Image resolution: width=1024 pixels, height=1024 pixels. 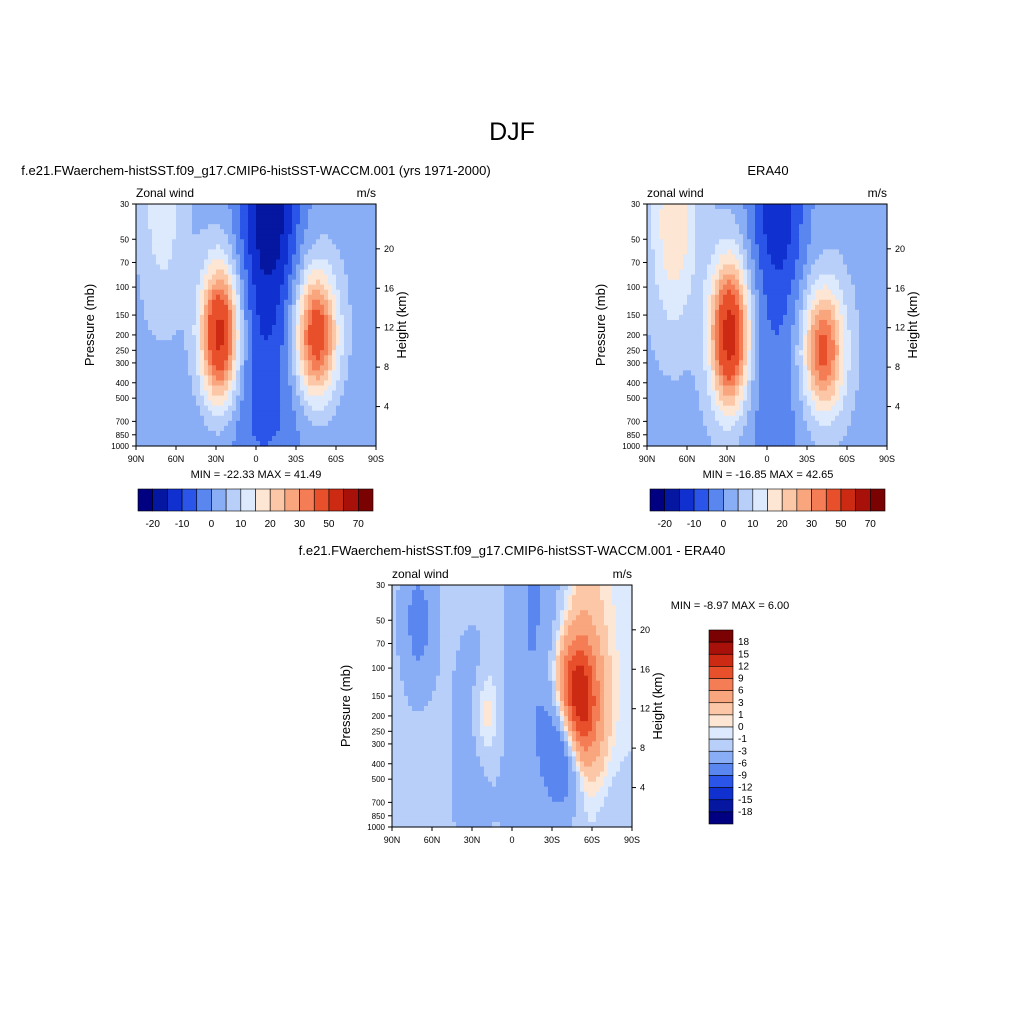 I want to click on x-tick-label: 30N, so click(x=216, y=459).